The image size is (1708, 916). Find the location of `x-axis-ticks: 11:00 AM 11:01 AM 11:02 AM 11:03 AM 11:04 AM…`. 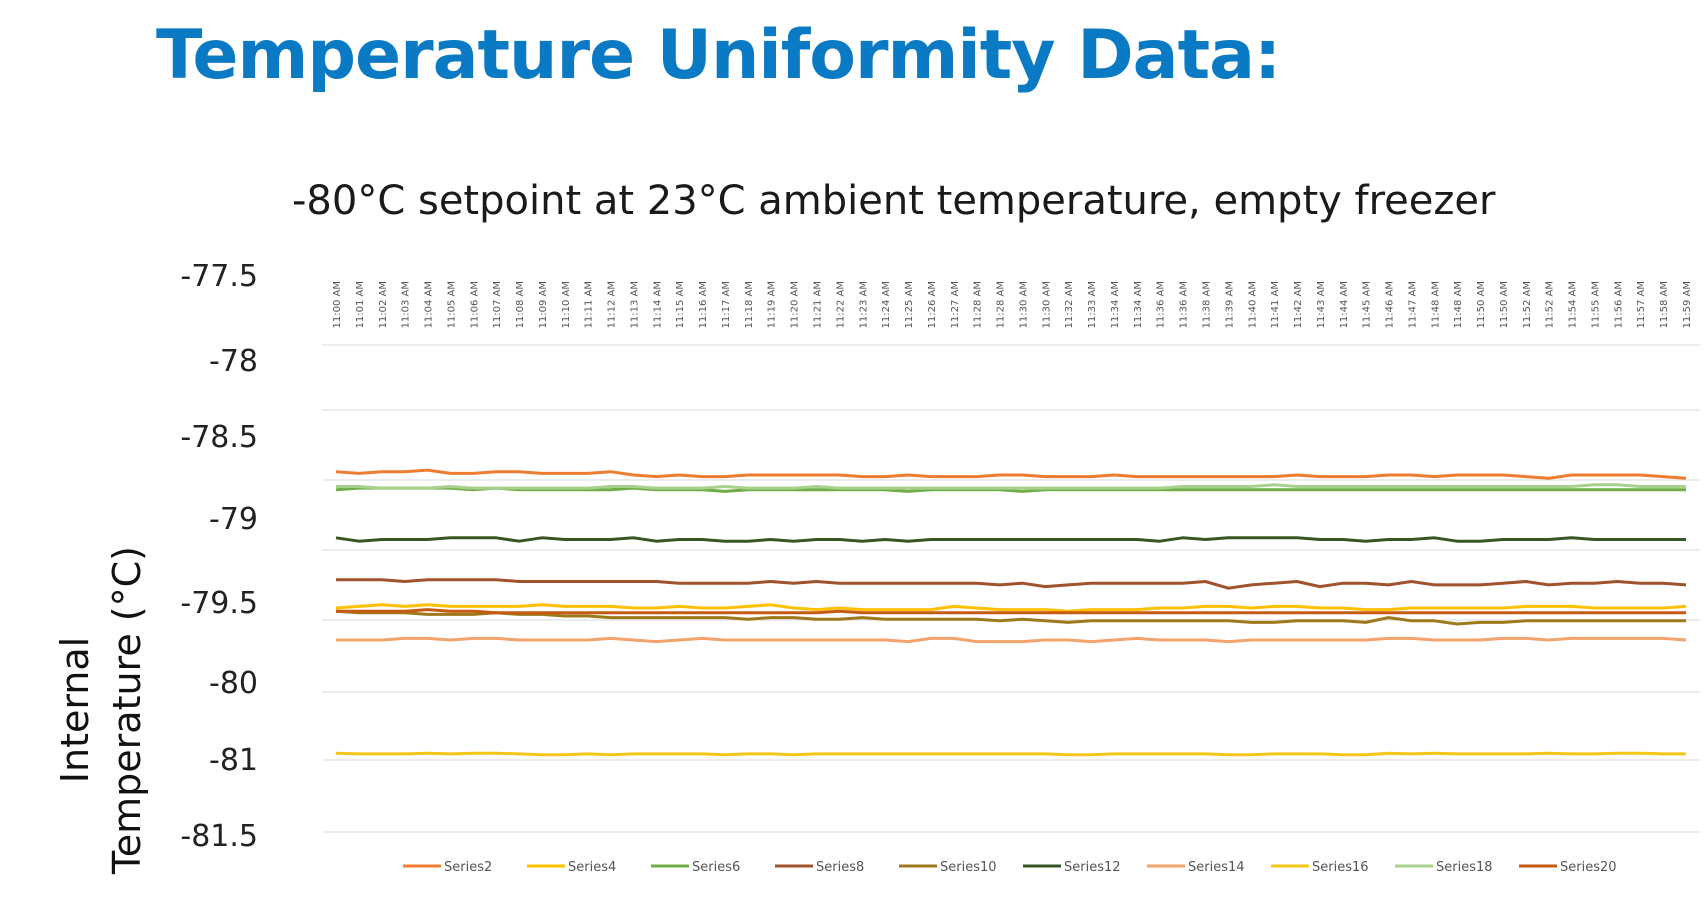

x-axis-ticks: 11:00 AM 11:01 AM 11:02 AM 11:03 AM 11:04 AM… is located at coordinates (1012, 304).